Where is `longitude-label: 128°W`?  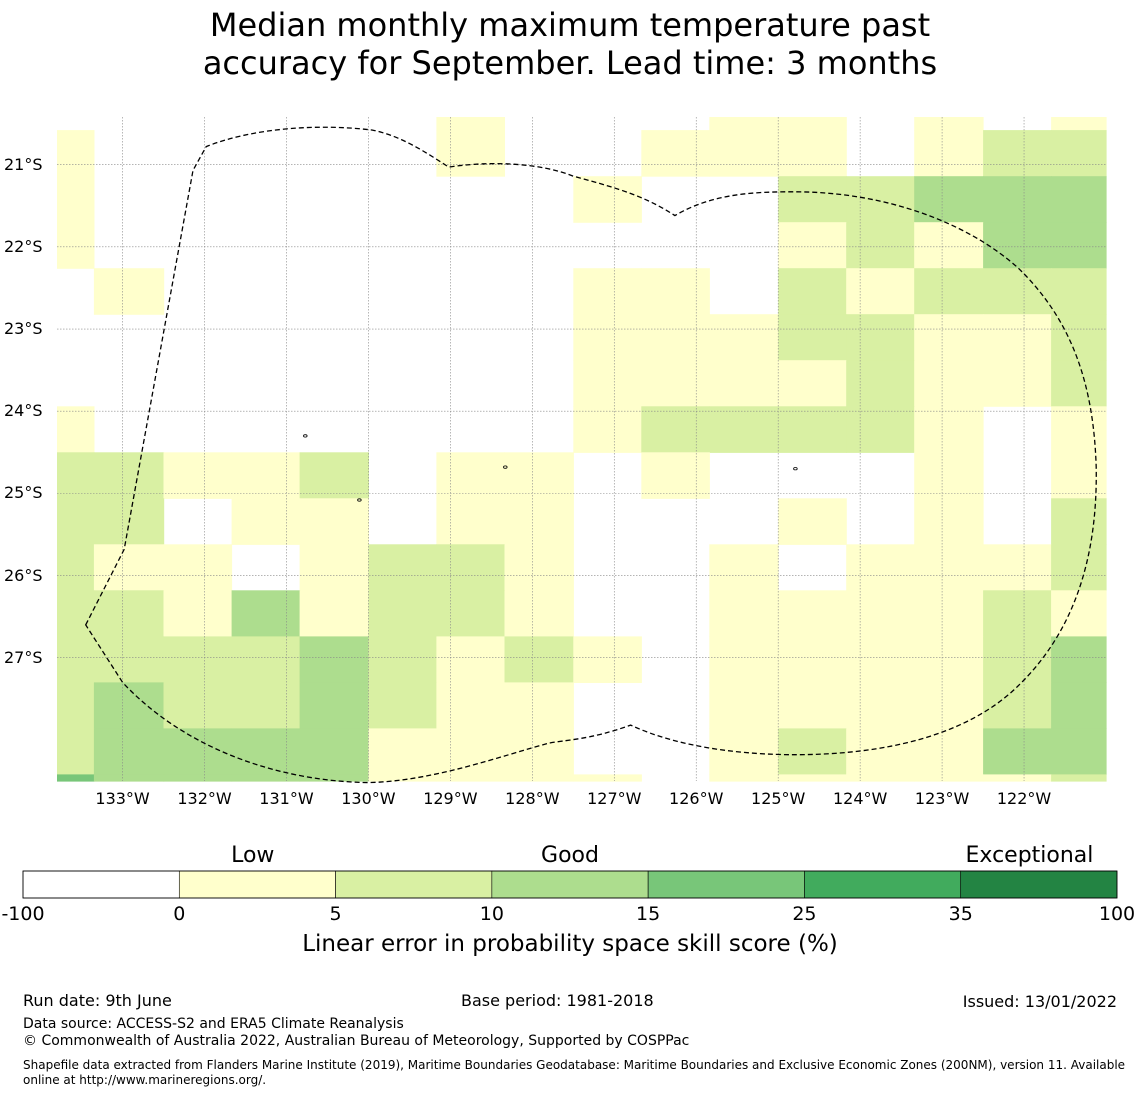
longitude-label: 128°W is located at coordinates (532, 798).